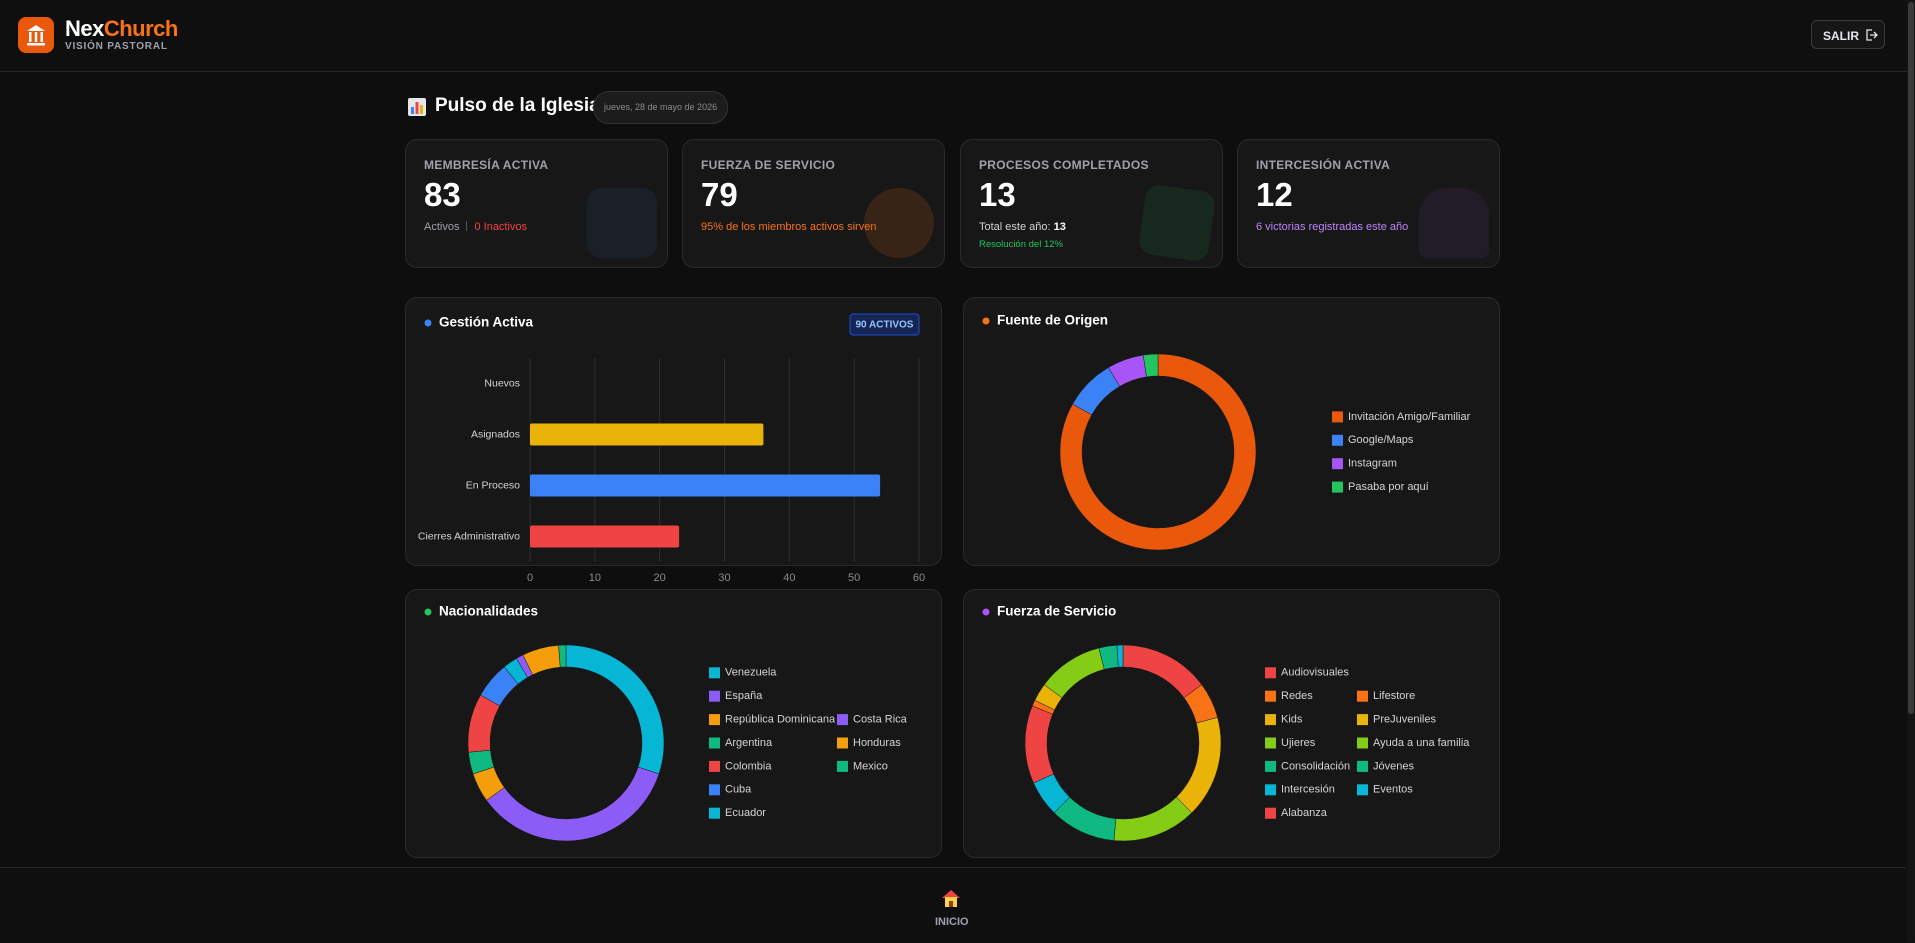  I want to click on logo-icon, so click(36, 35).